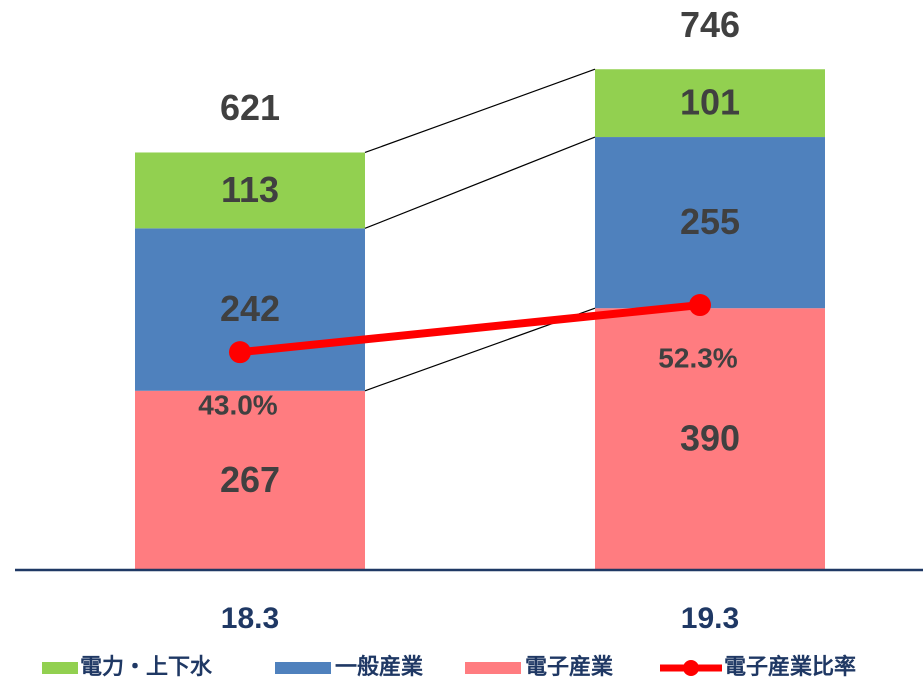  What do you see at coordinates (470, 329) in the screenshot?
I see `line-series` at bounding box center [470, 329].